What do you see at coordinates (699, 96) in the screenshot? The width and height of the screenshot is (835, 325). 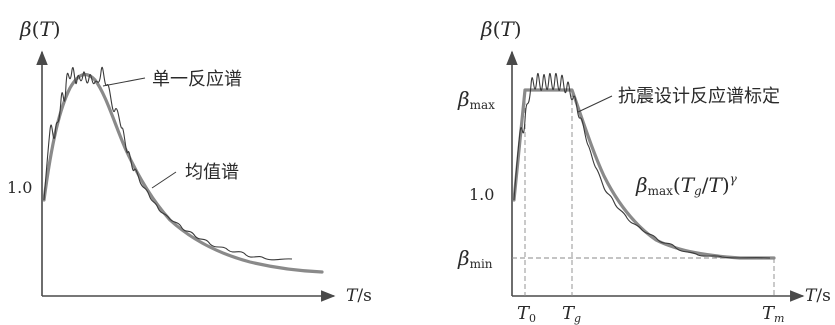 I see `design-spectrum-label: 抗震设计反应谱标定` at bounding box center [699, 96].